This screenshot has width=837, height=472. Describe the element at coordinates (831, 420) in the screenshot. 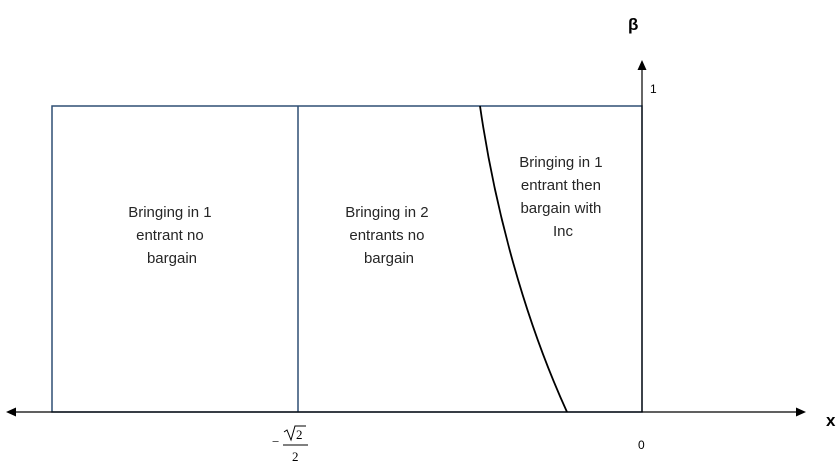

I see `x-axis-label: x` at that location.